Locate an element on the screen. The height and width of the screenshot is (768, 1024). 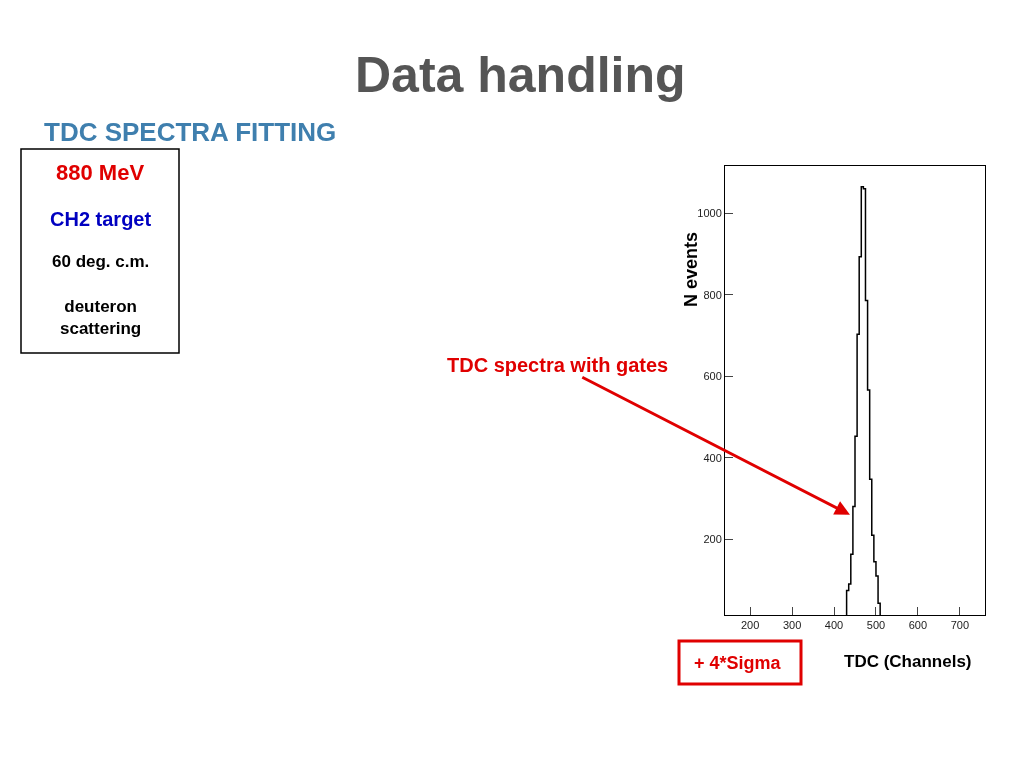
x-tick-label: 600 is located at coordinates (918, 625).